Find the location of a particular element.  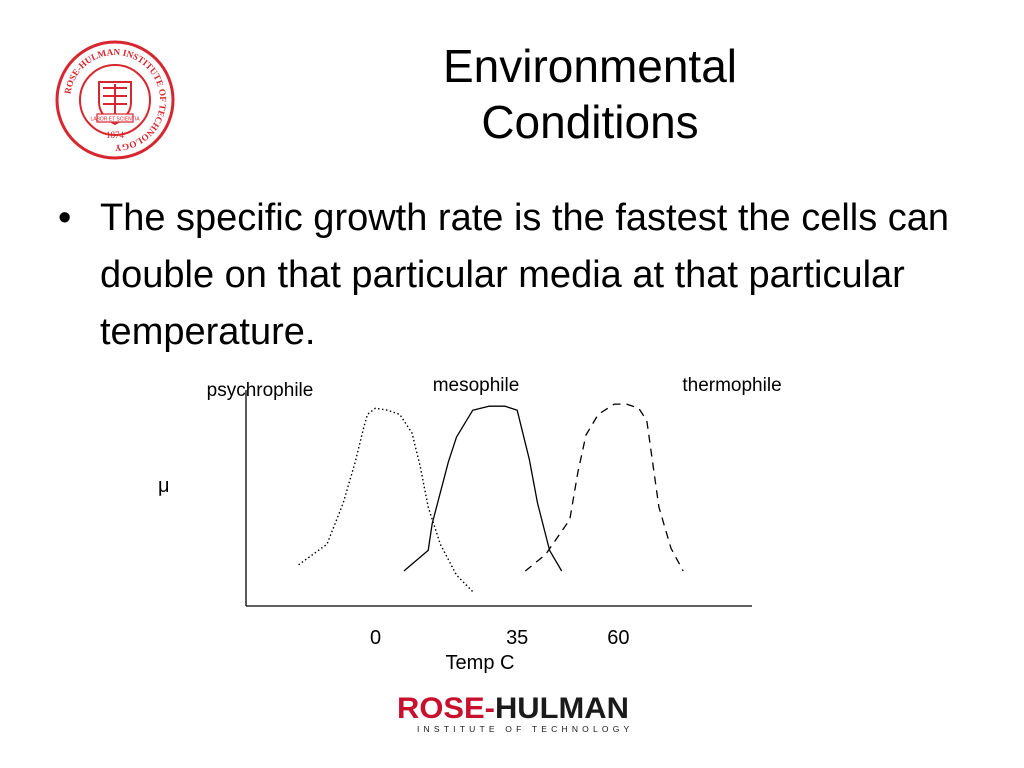

seal-motto: LABOR ET SCIENTIA is located at coordinates (115, 120).